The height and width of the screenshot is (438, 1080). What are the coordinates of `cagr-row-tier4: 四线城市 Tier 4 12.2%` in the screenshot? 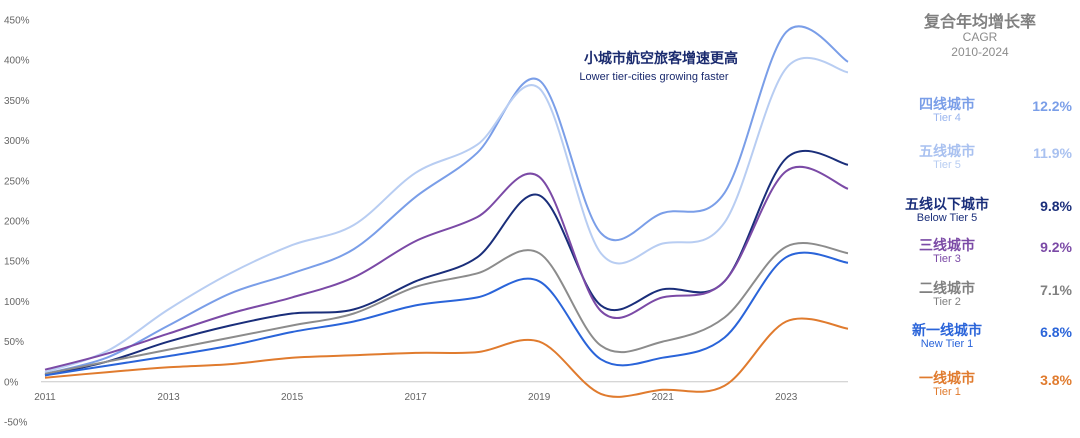 It's located at (980, 114).